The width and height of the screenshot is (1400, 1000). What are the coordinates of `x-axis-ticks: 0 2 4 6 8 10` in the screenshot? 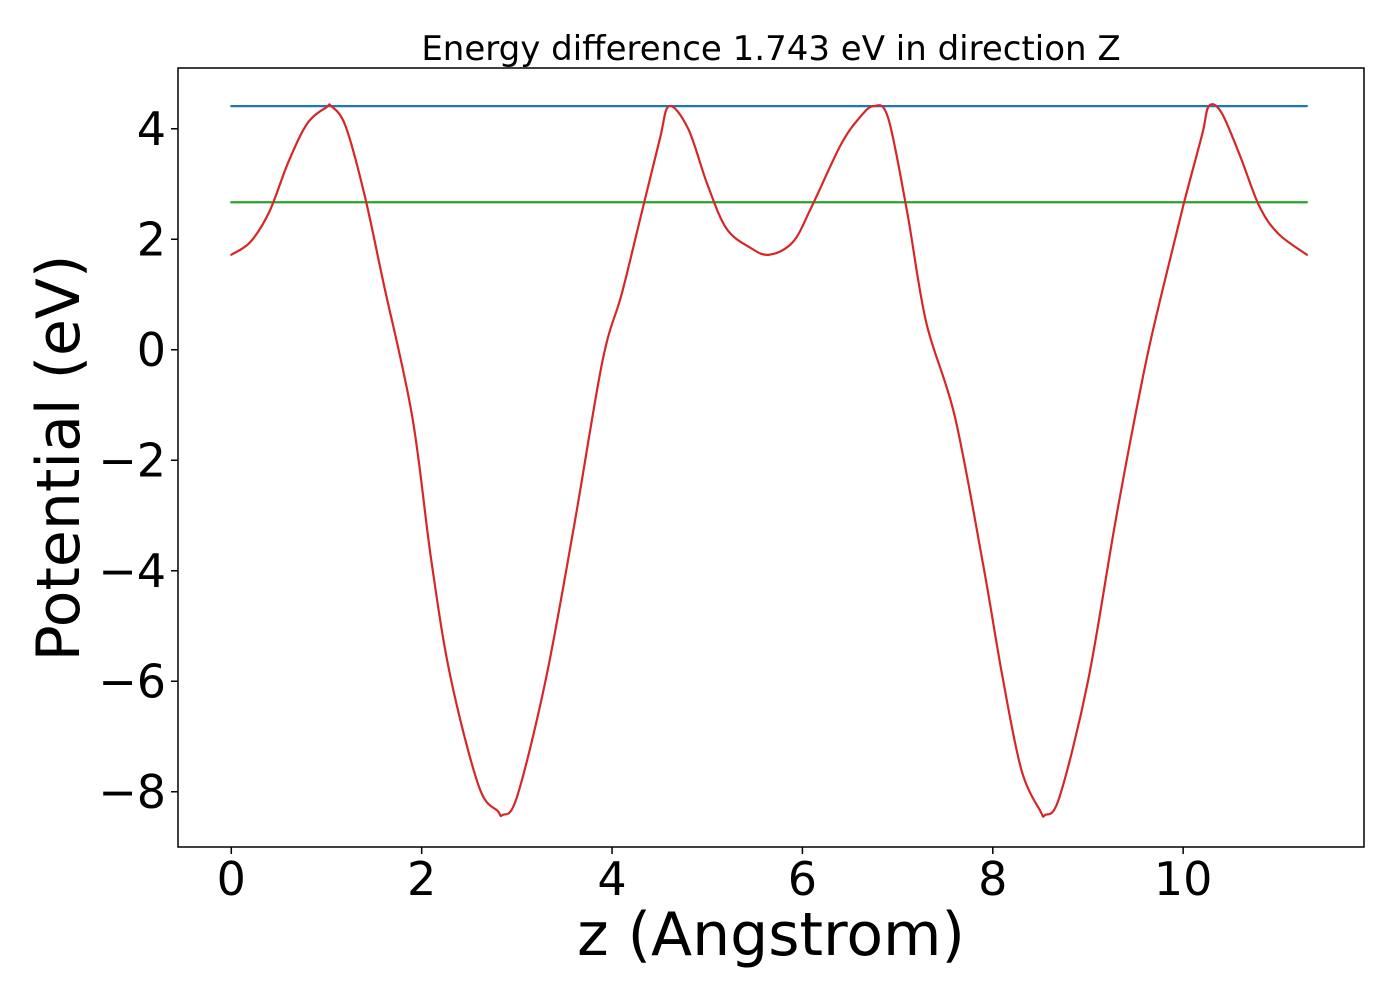 It's located at (715, 876).